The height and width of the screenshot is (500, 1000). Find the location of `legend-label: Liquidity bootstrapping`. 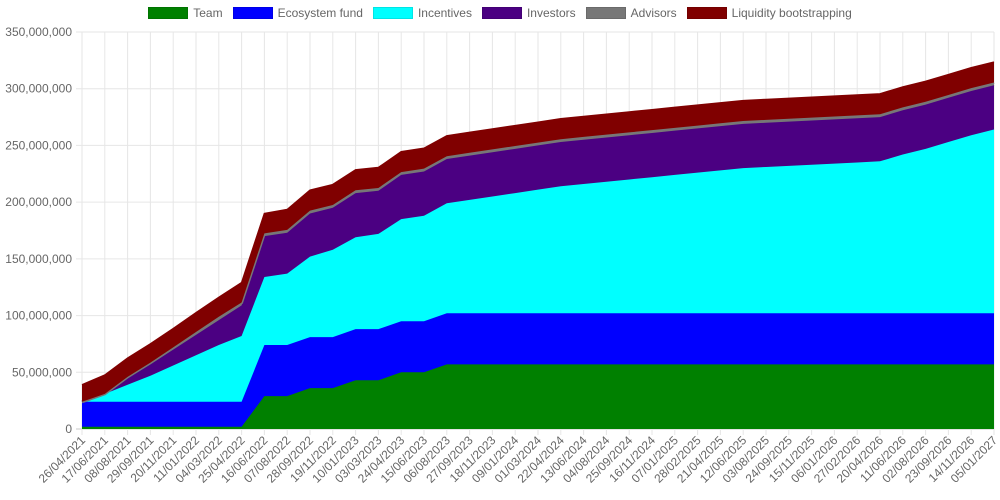

legend-label: Liquidity bootstrapping is located at coordinates (791, 13).